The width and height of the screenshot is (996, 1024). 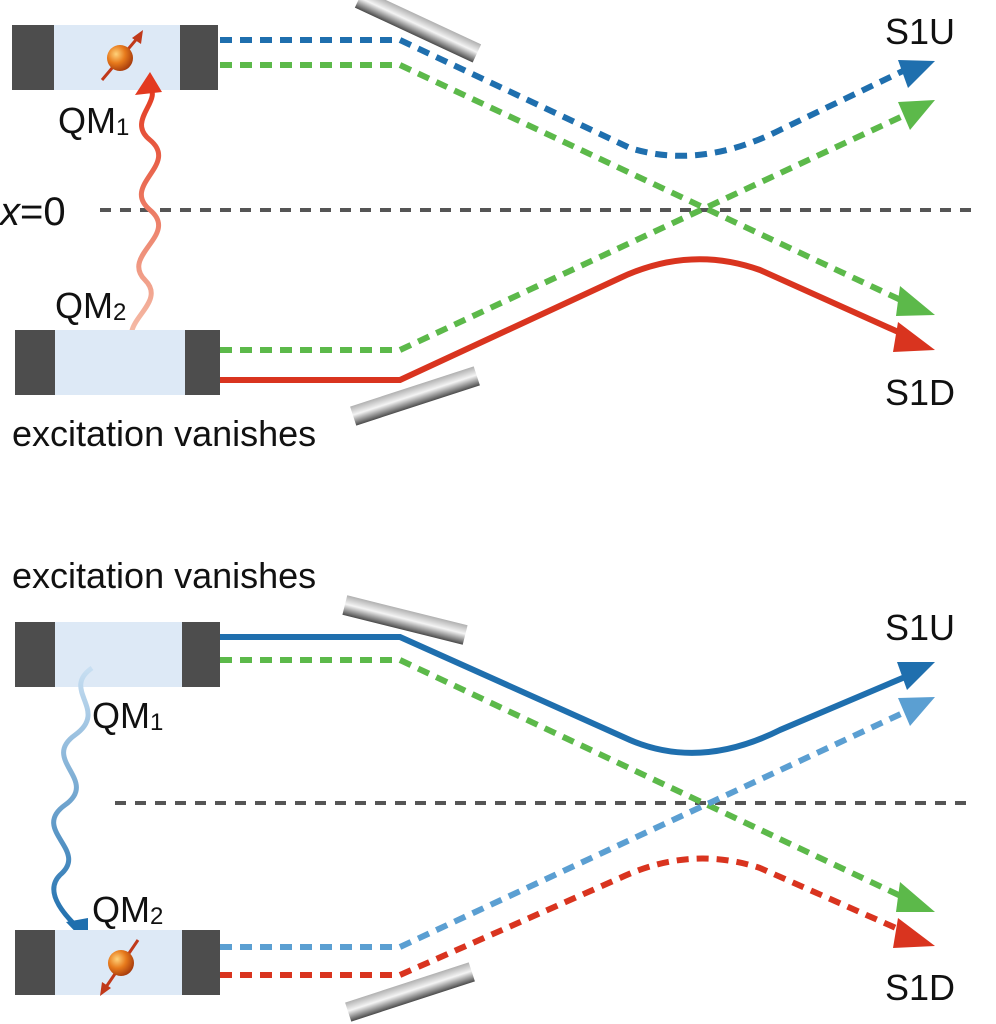 I want to click on x-zero-label: x=0, so click(x=33, y=212).